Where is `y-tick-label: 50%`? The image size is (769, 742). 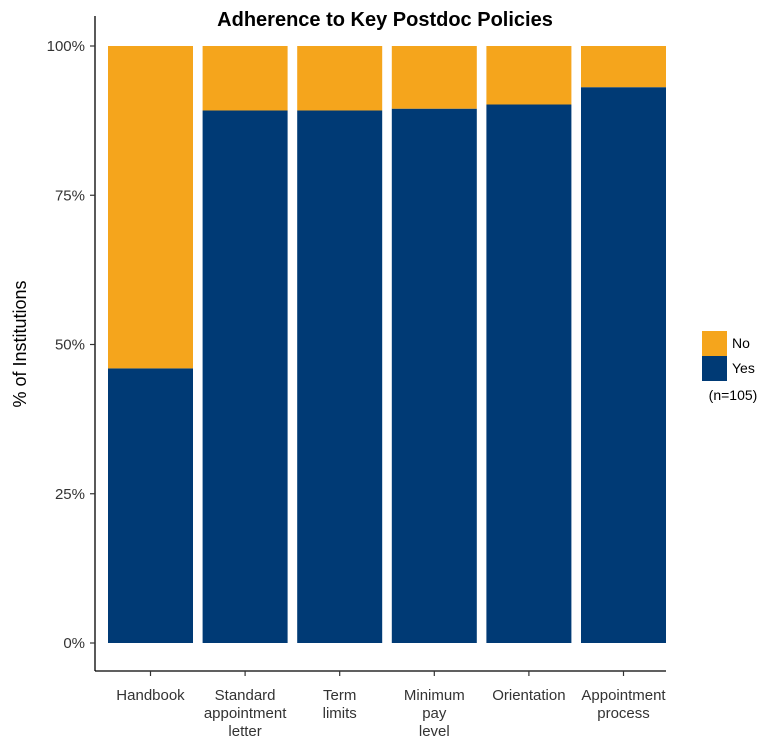 y-tick-label: 50% is located at coordinates (70, 345).